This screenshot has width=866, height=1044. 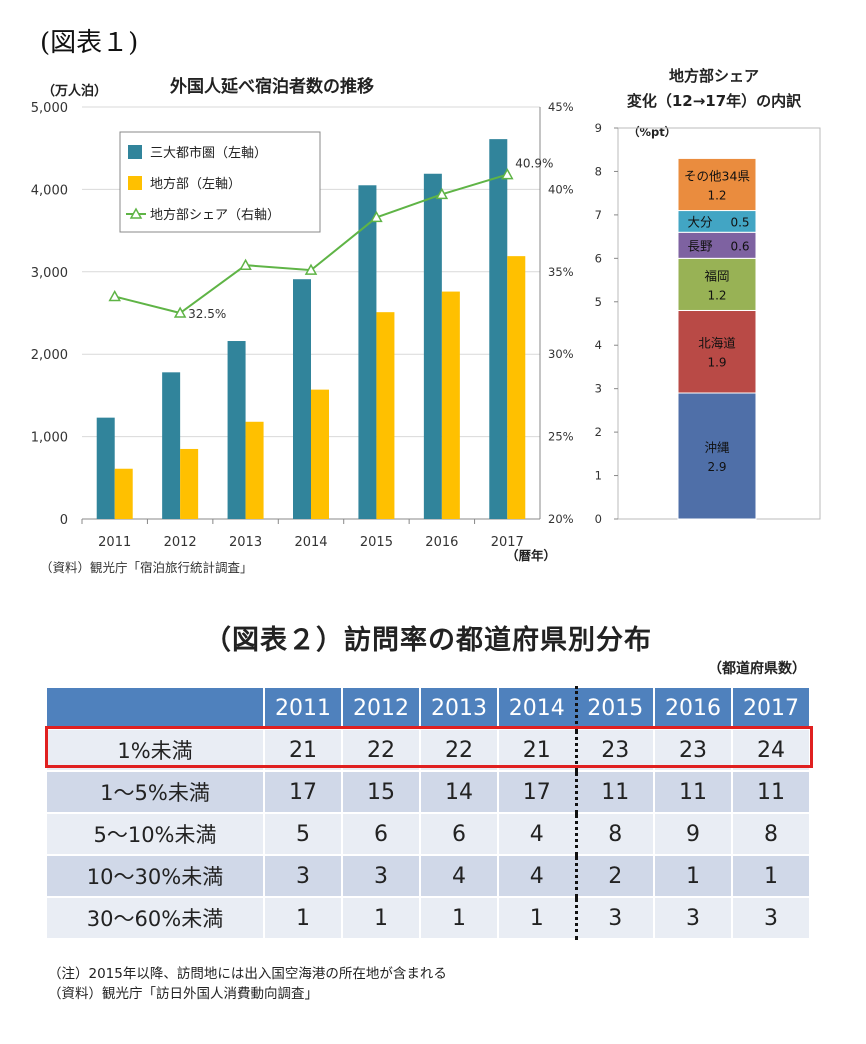 What do you see at coordinates (598, 389) in the screenshot?
I see `y-tick-label: 3` at bounding box center [598, 389].